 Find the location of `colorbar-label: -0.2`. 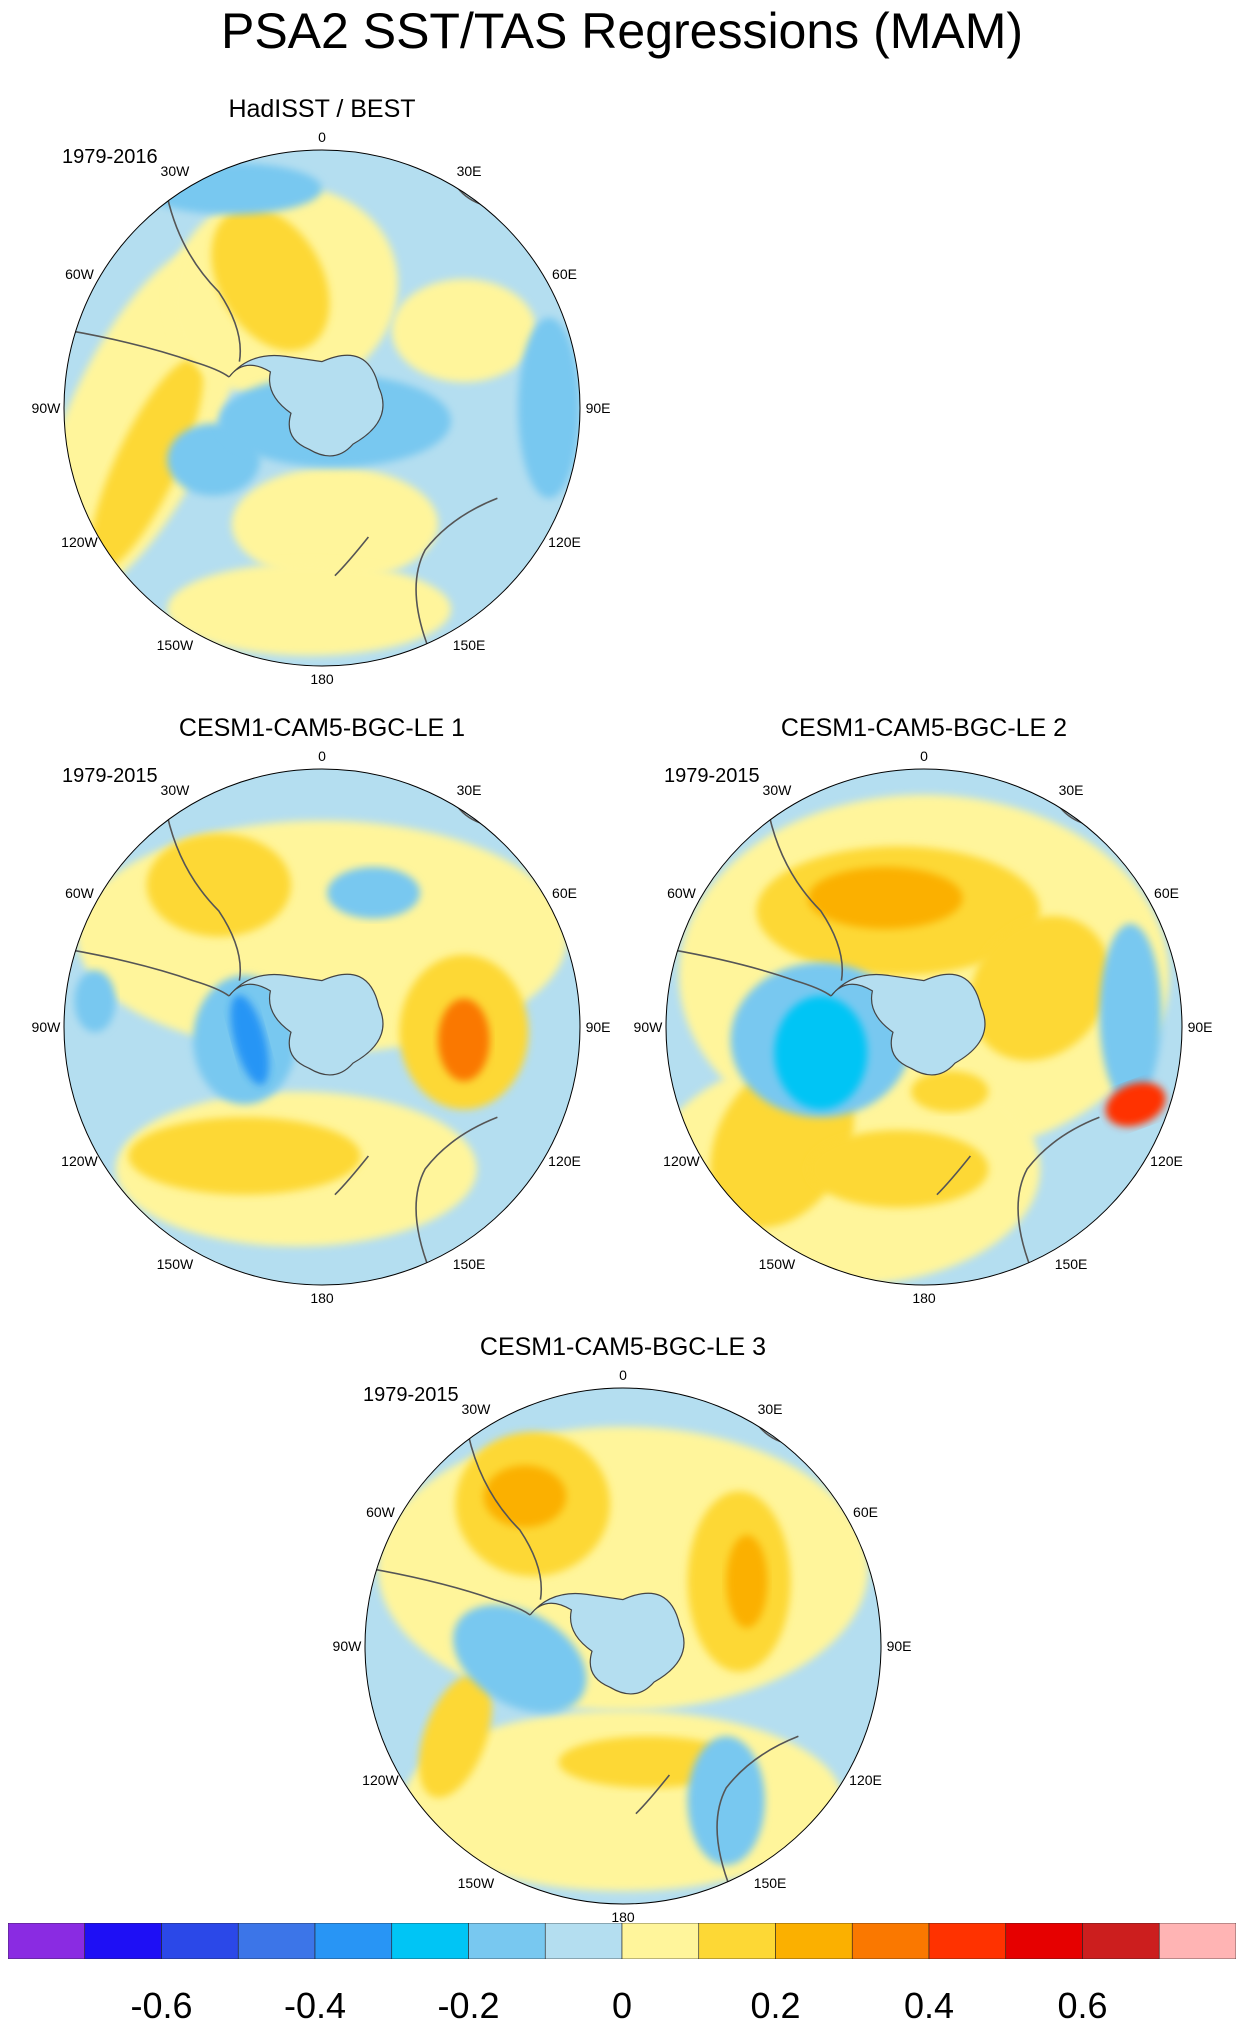

colorbar-label: -0.2 is located at coordinates (468, 2005).